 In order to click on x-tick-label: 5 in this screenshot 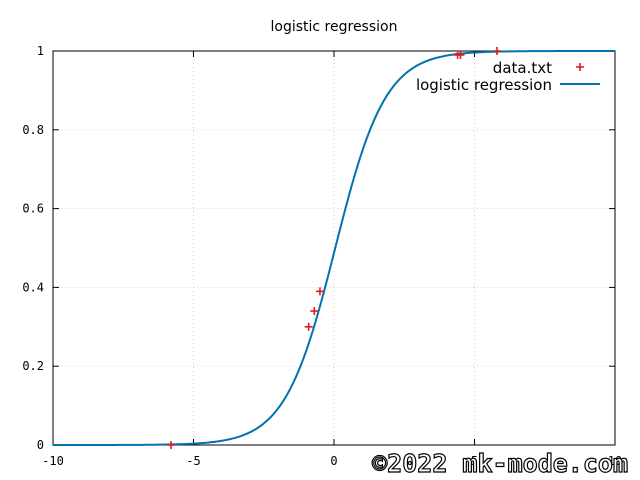, I will do `click(474, 461)`.